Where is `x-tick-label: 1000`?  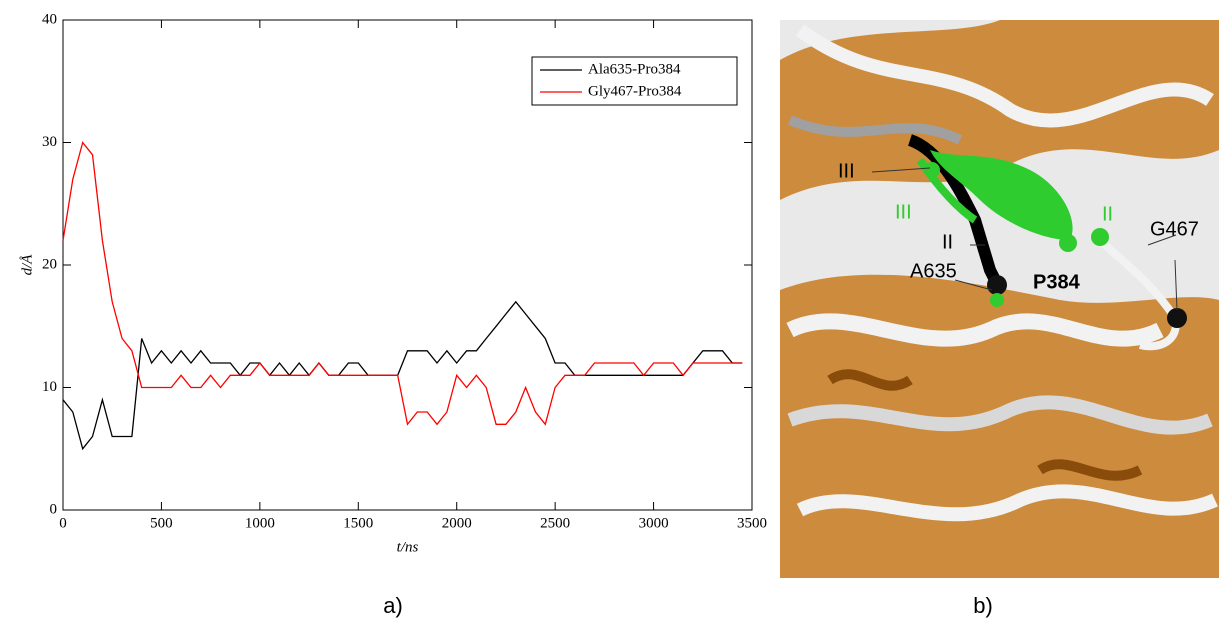 x-tick-label: 1000 is located at coordinates (260, 523).